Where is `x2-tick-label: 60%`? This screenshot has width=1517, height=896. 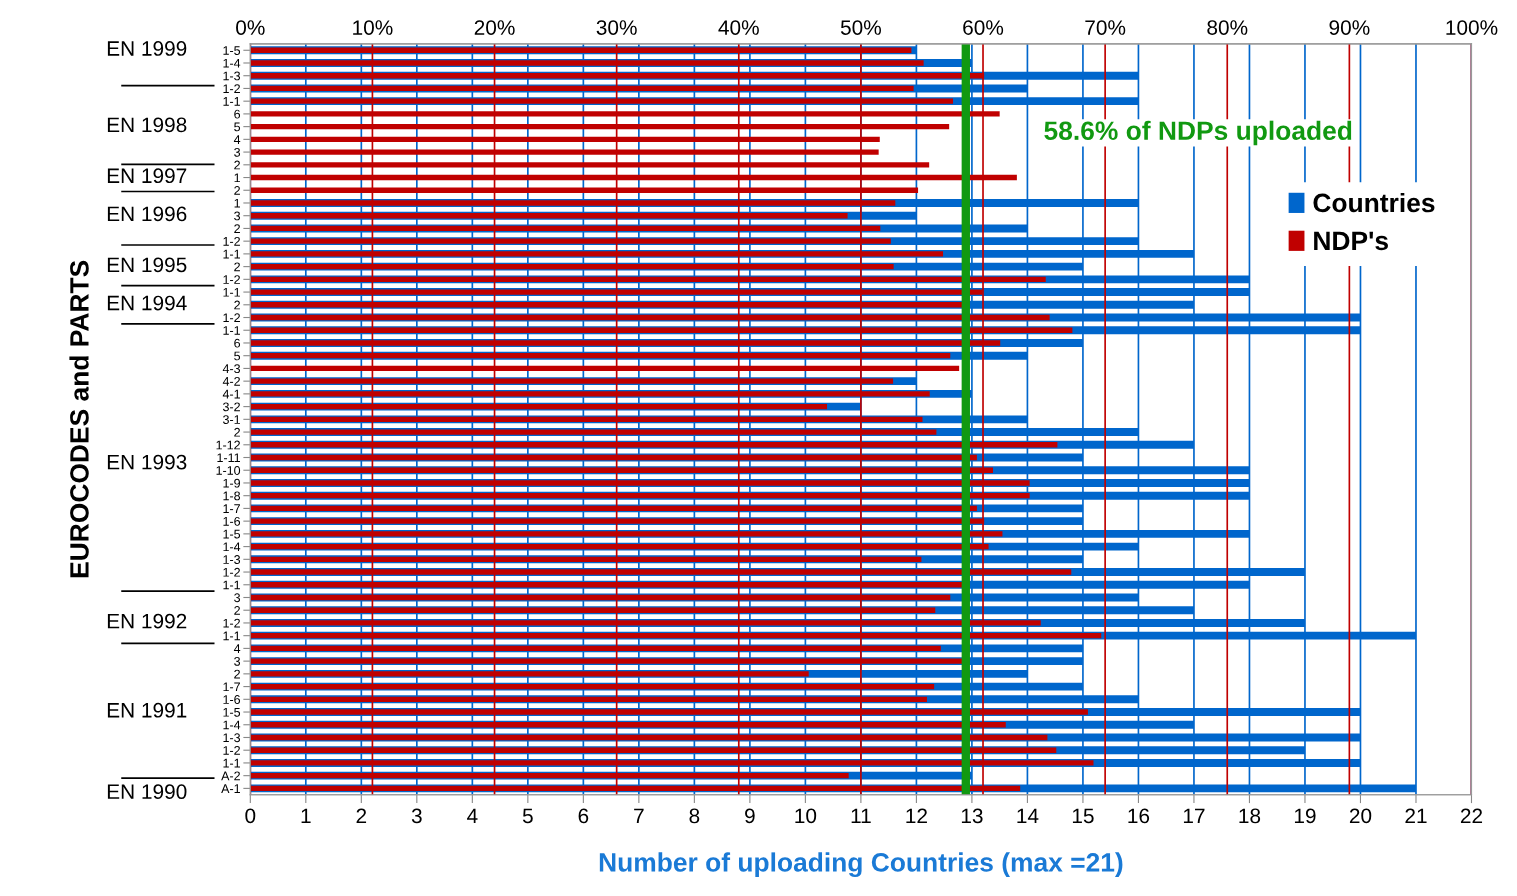
x2-tick-label: 60% is located at coordinates (983, 27).